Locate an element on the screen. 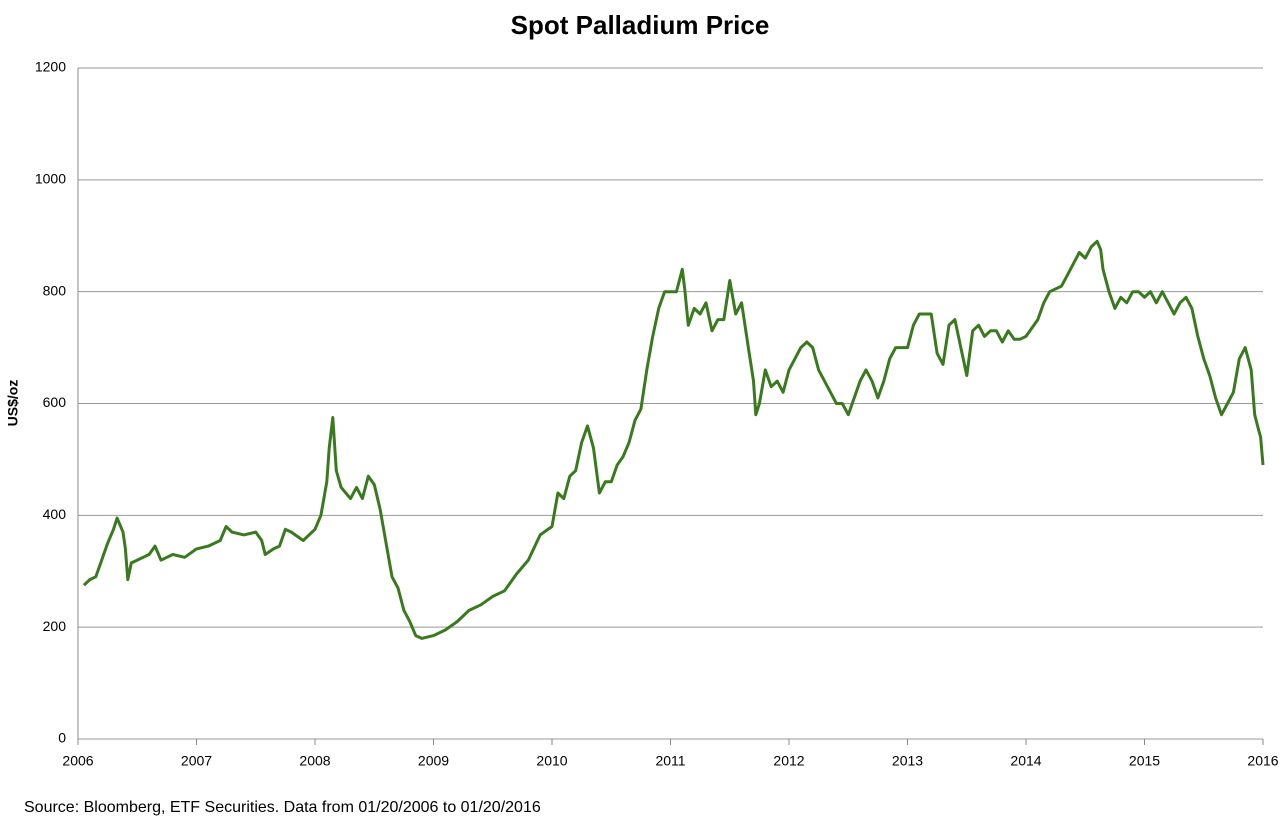 The image size is (1285, 826). y-axis-label: US$/oz is located at coordinates (13, 403).